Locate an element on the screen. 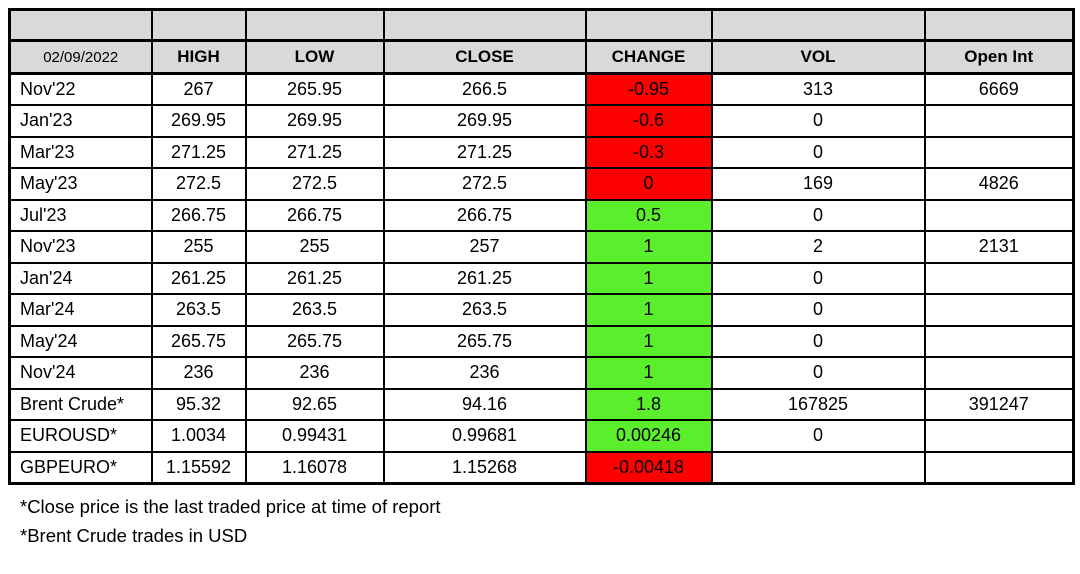  table-row: May'24 265.75 265.75 265.75 1 0 is located at coordinates (541, 341).